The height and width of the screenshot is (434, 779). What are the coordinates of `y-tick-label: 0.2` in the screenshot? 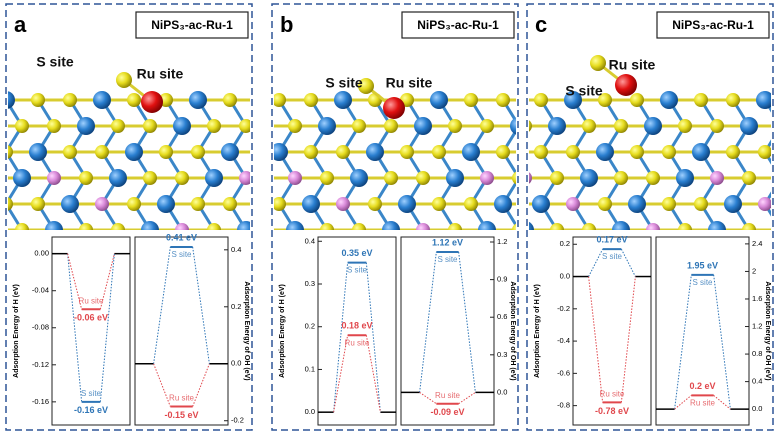 It's located at (236, 306).